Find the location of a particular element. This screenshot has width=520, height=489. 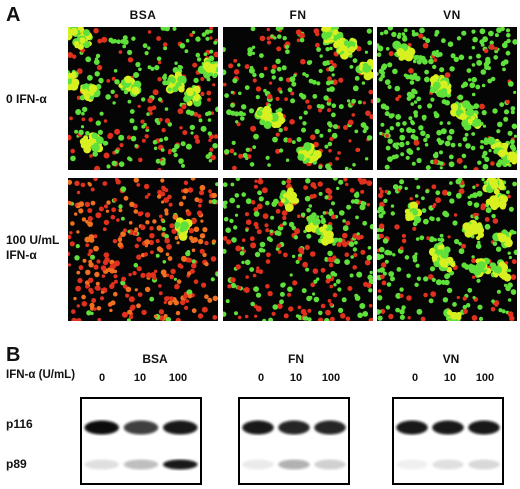

row-label-100-ifn-line1: 100 U/mL is located at coordinates (33, 240).